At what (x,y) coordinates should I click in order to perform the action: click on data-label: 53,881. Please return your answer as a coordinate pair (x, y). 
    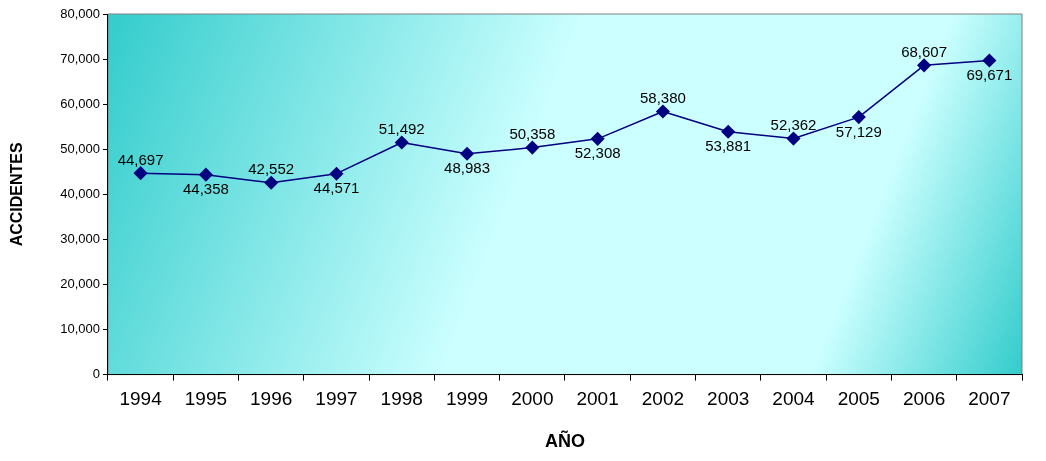
    Looking at the image, I should click on (728, 146).